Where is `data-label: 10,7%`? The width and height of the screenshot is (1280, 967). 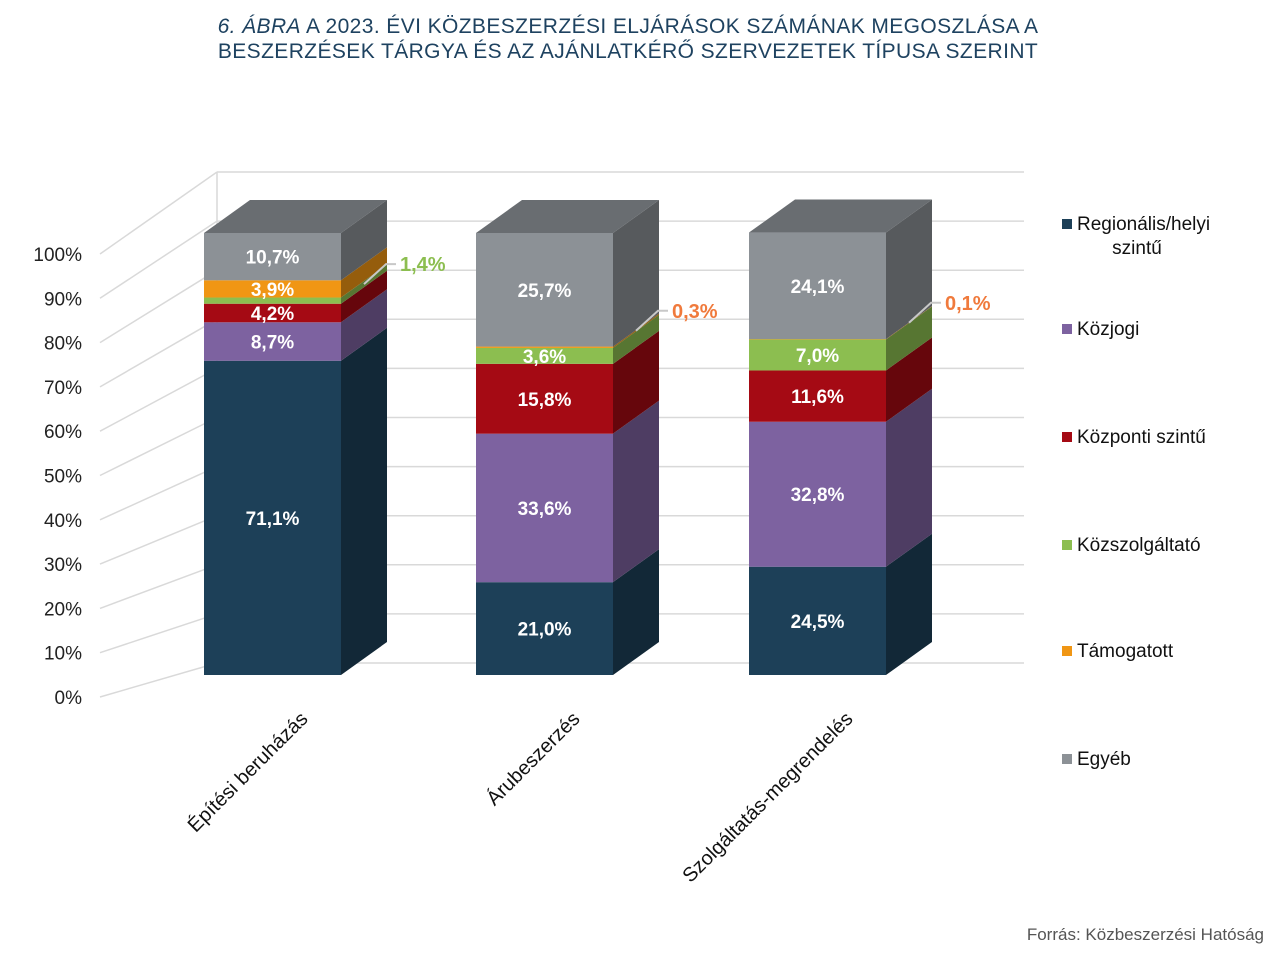 data-label: 10,7% is located at coordinates (273, 258).